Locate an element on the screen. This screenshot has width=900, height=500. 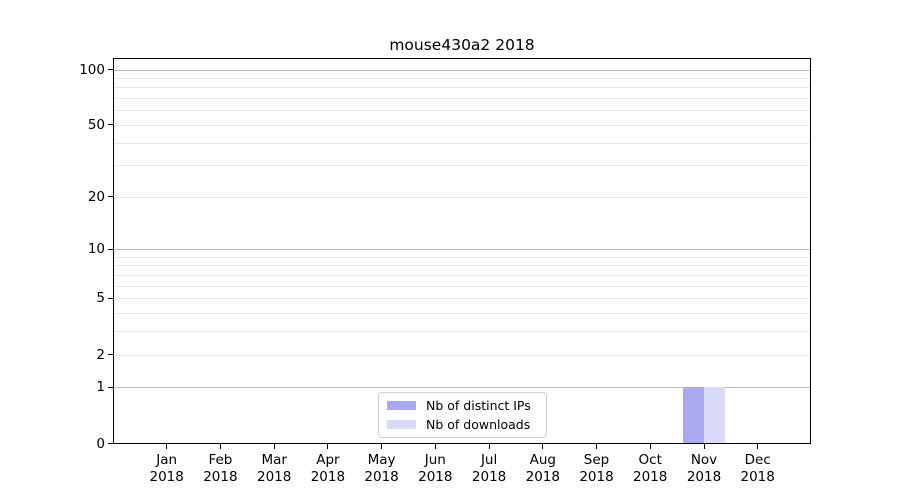
x-tick-month: Aug is located at coordinates (542, 460).